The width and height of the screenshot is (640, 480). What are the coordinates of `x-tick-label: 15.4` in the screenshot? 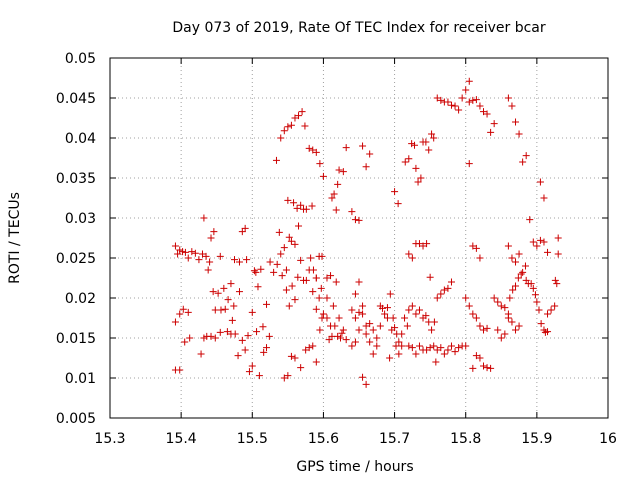 It's located at (181, 439).